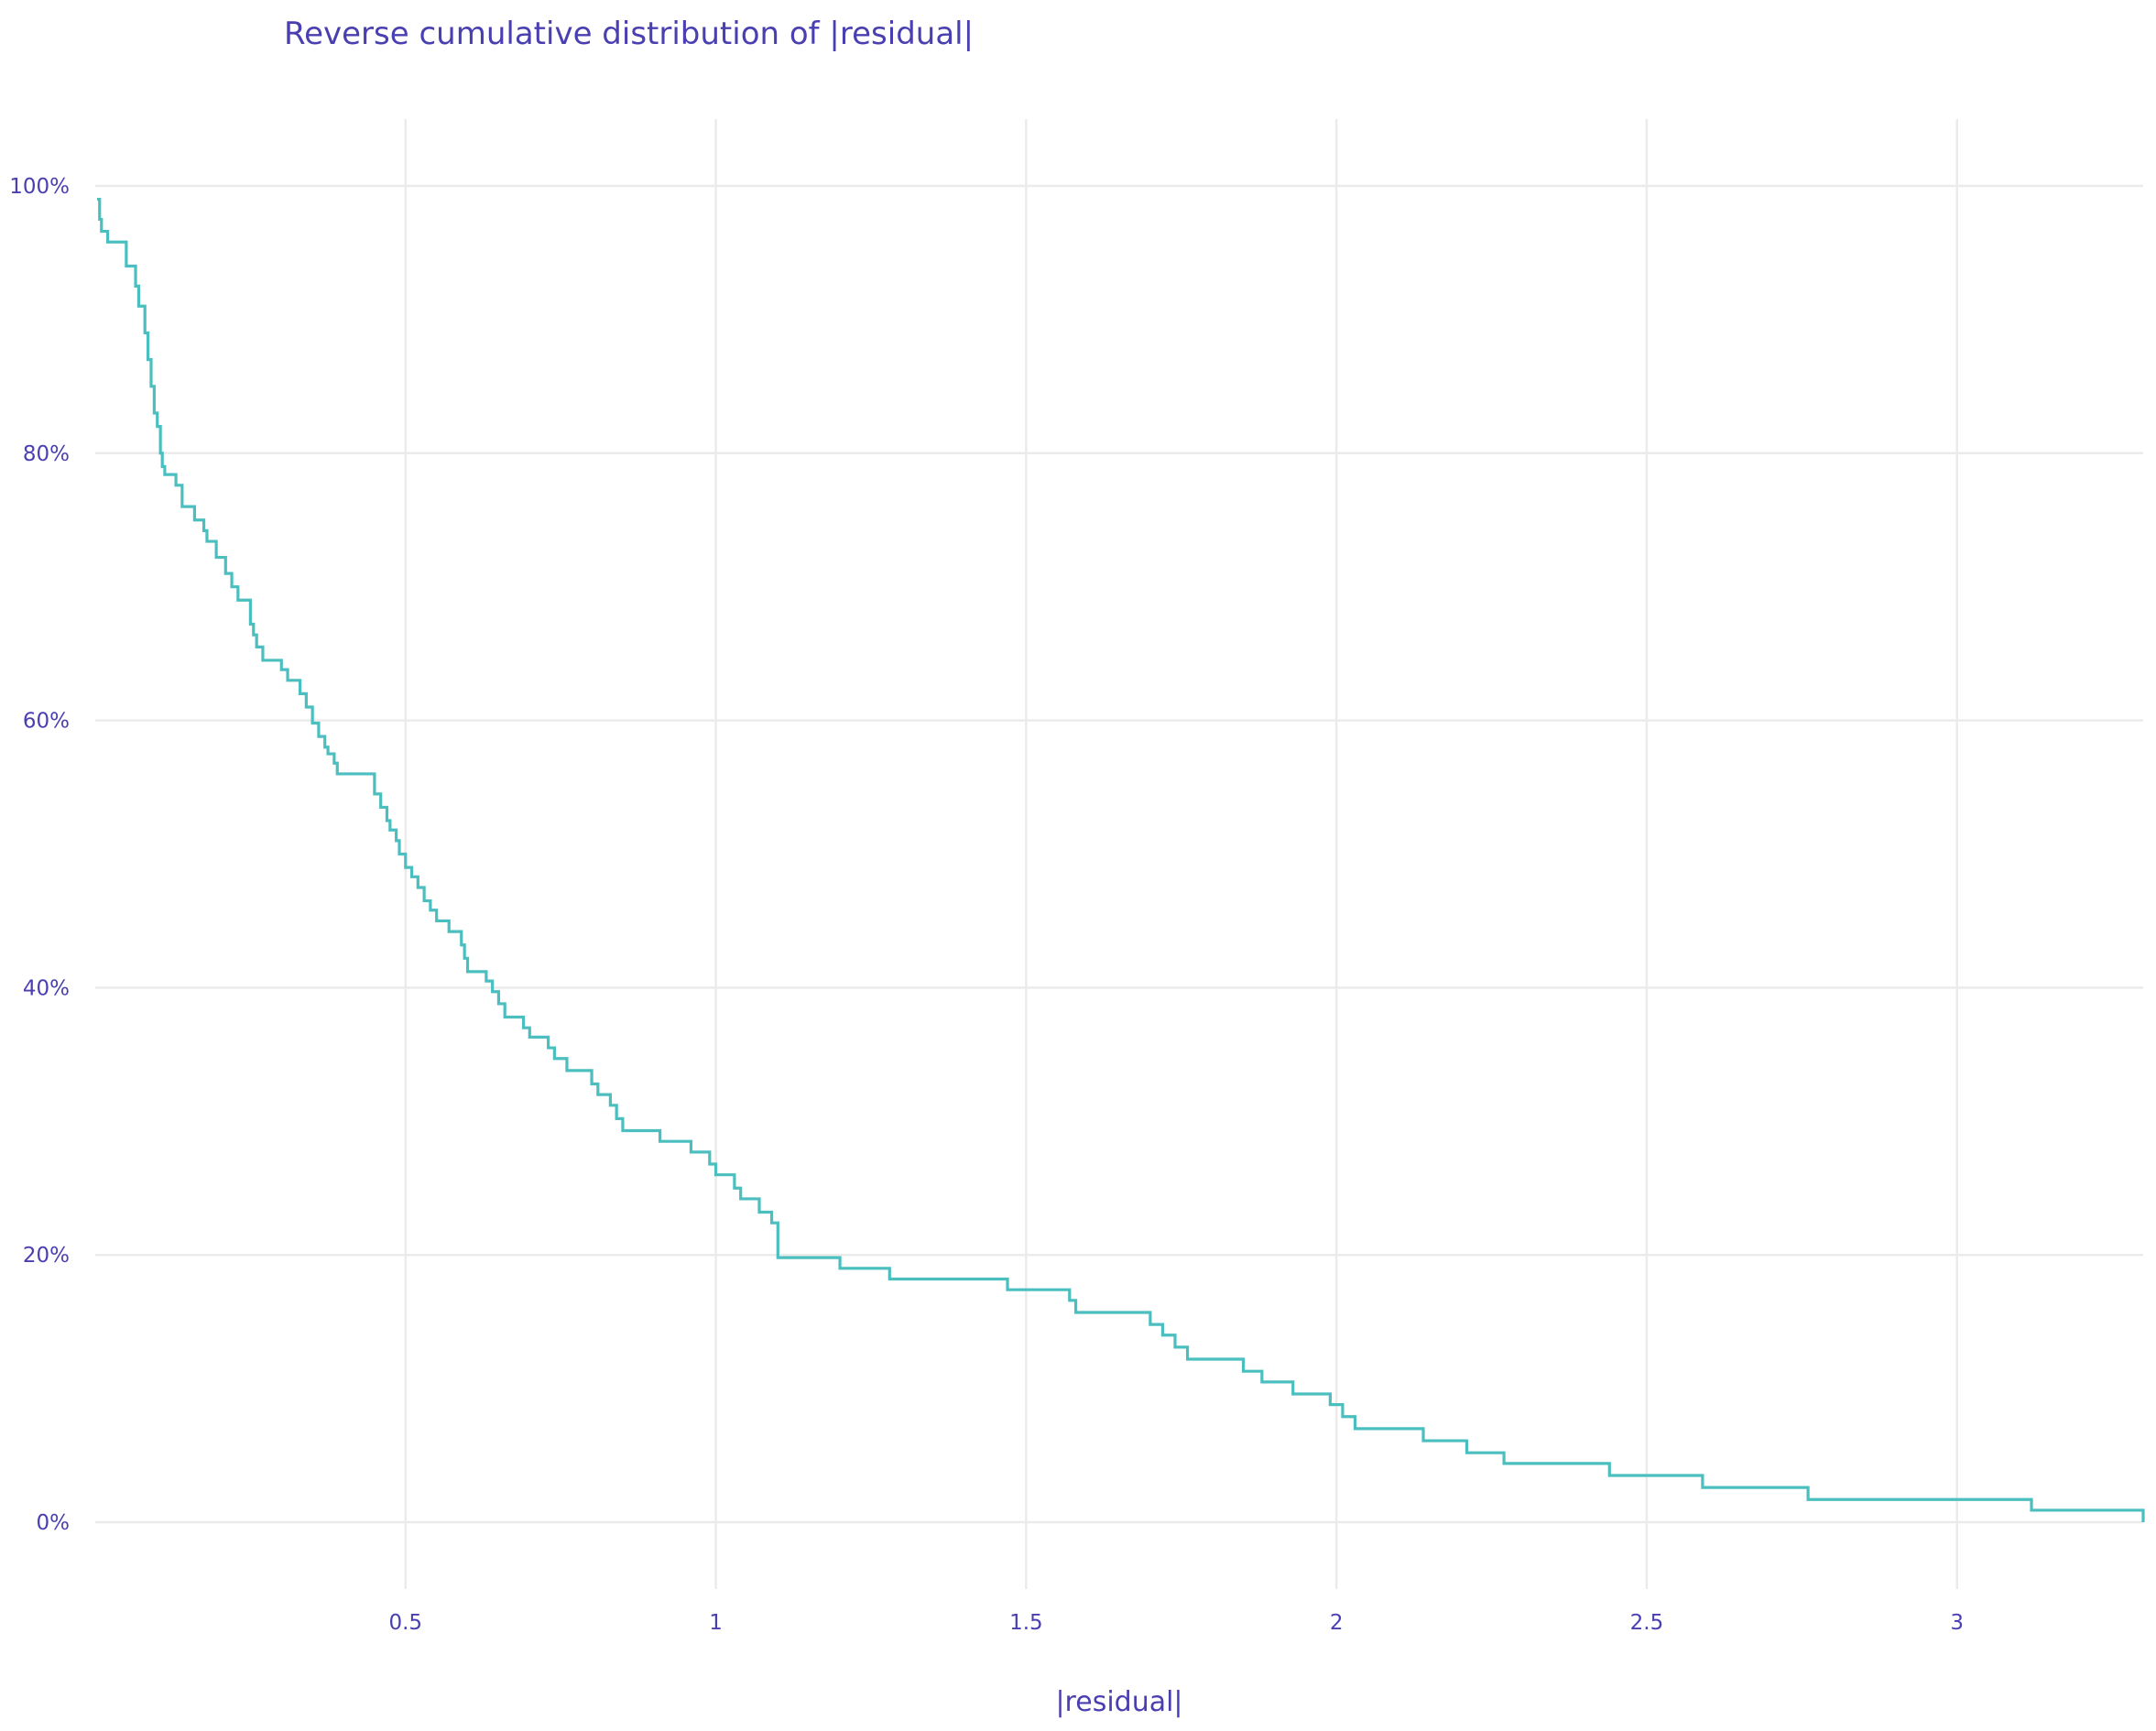  Describe the element at coordinates (46, 454) in the screenshot. I see `y-tick-label: 80%` at that location.